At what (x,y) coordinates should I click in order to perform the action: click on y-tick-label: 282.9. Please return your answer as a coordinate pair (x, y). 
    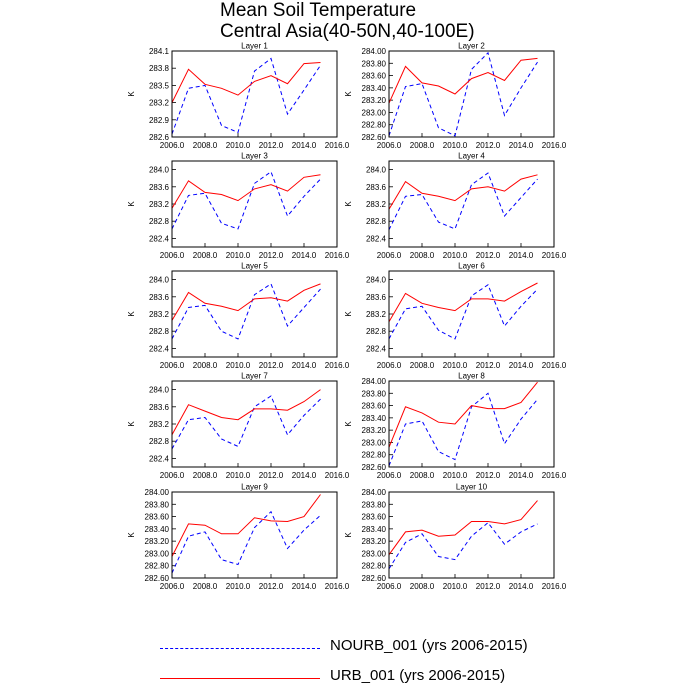
    Looking at the image, I should click on (159, 120).